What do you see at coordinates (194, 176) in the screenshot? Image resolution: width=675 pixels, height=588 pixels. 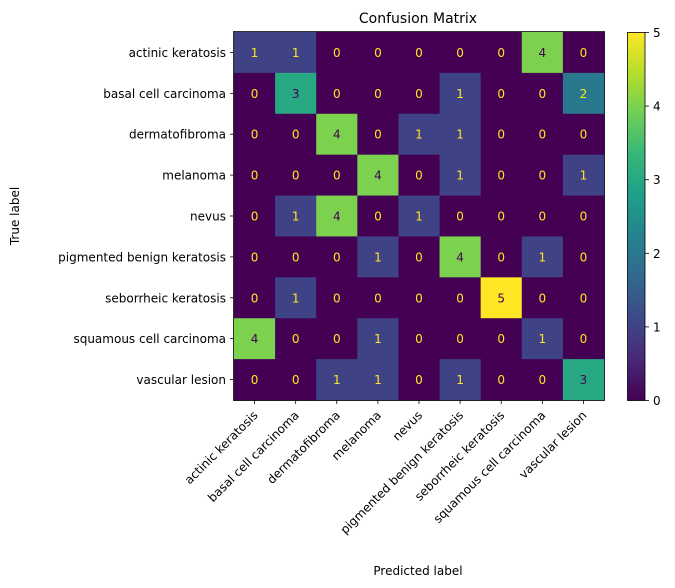 I see `y-tick-label: melanoma` at bounding box center [194, 176].